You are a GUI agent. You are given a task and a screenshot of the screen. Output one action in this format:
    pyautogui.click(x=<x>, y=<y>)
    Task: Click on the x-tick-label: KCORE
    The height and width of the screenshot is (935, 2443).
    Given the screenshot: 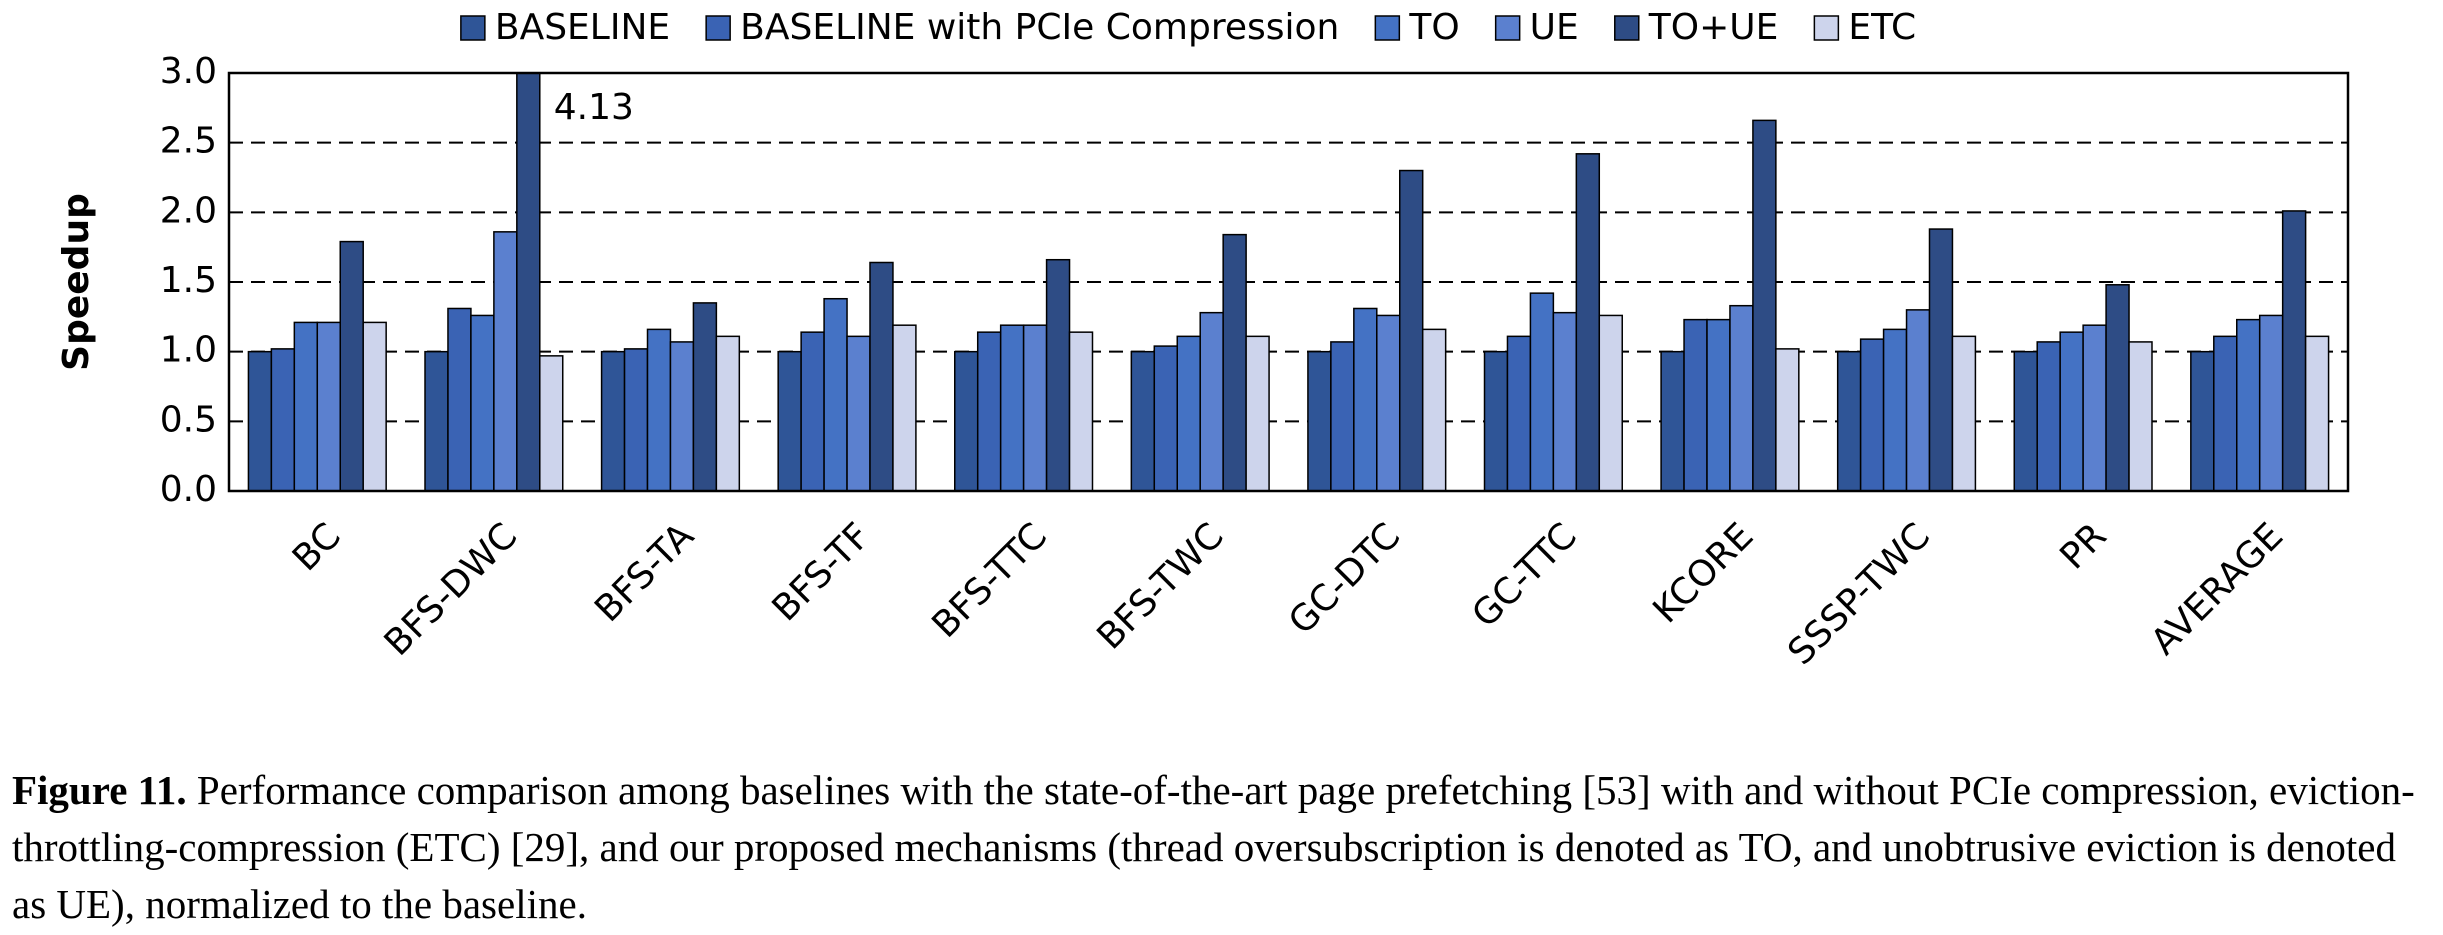 What is the action you would take?
    pyautogui.click(x=1704, y=573)
    